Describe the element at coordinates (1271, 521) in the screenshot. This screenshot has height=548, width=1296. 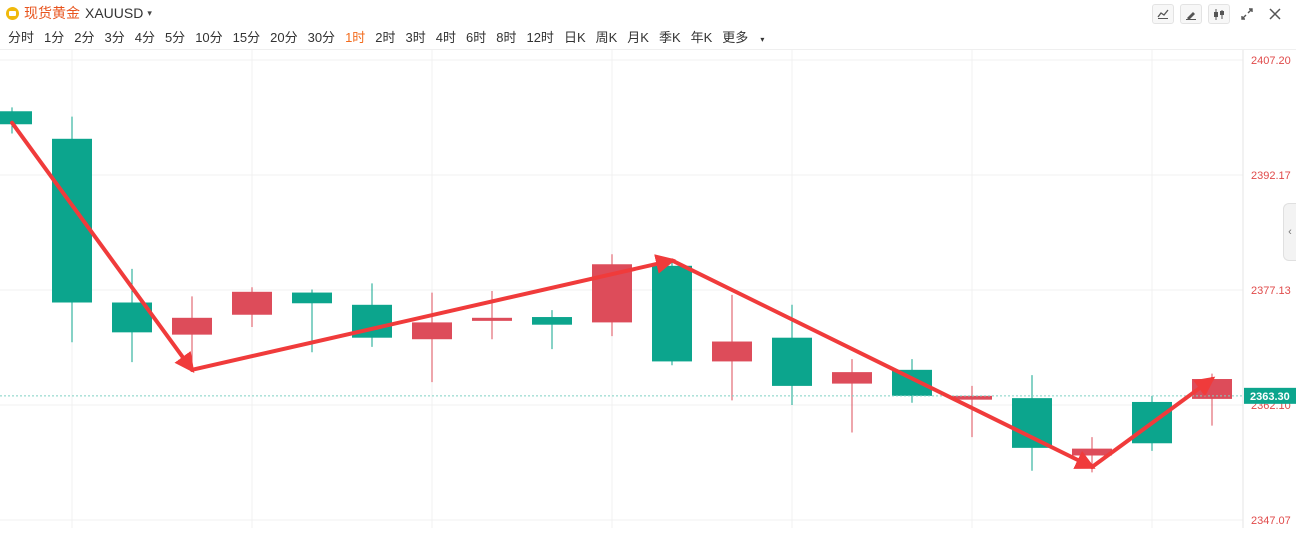
I see `y-tick-label-4: 2347.07` at that location.